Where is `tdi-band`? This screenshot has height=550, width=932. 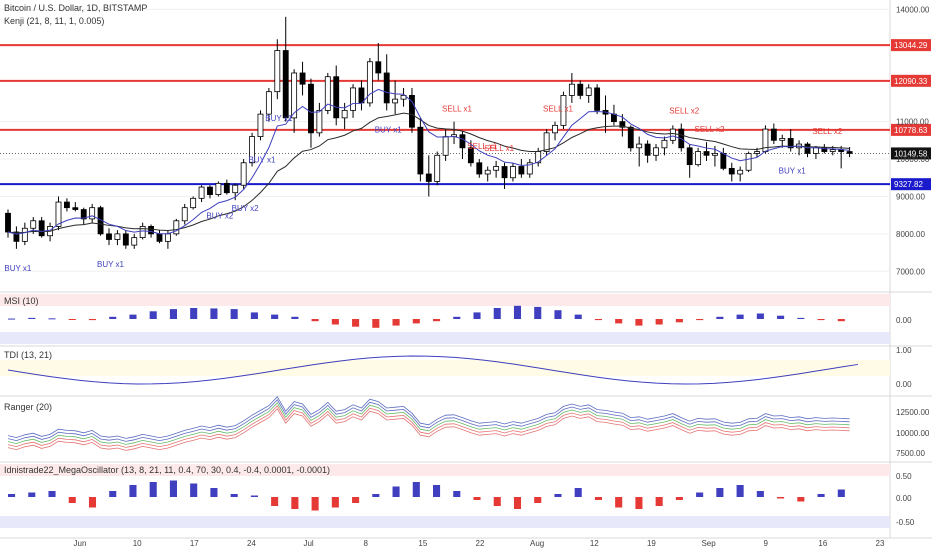 tdi-band is located at coordinates (445, 368).